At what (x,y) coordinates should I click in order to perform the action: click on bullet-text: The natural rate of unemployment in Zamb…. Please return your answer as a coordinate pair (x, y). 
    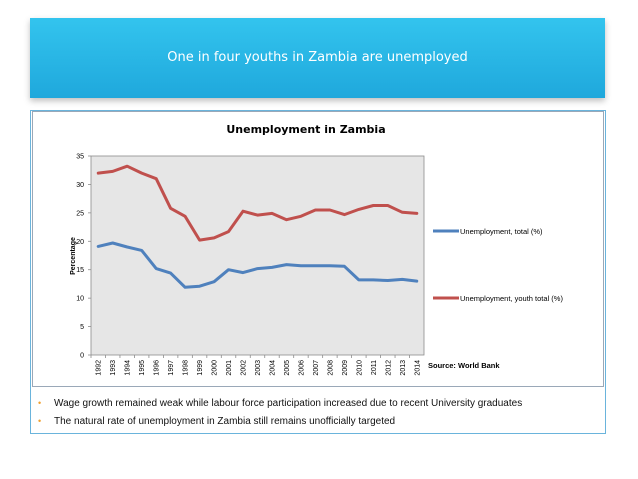
    Looking at the image, I should click on (225, 421).